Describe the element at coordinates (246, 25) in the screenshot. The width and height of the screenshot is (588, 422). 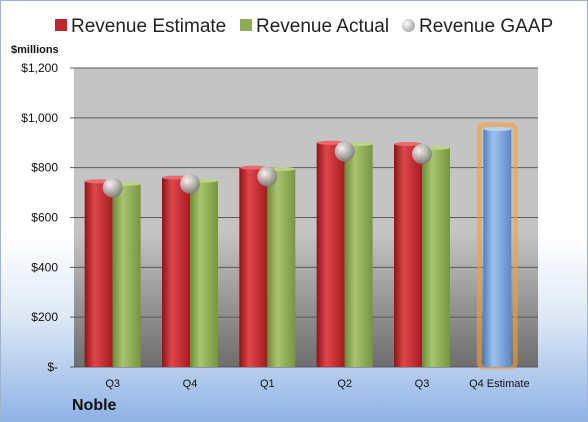
I see `legend-swatch-actual` at that location.